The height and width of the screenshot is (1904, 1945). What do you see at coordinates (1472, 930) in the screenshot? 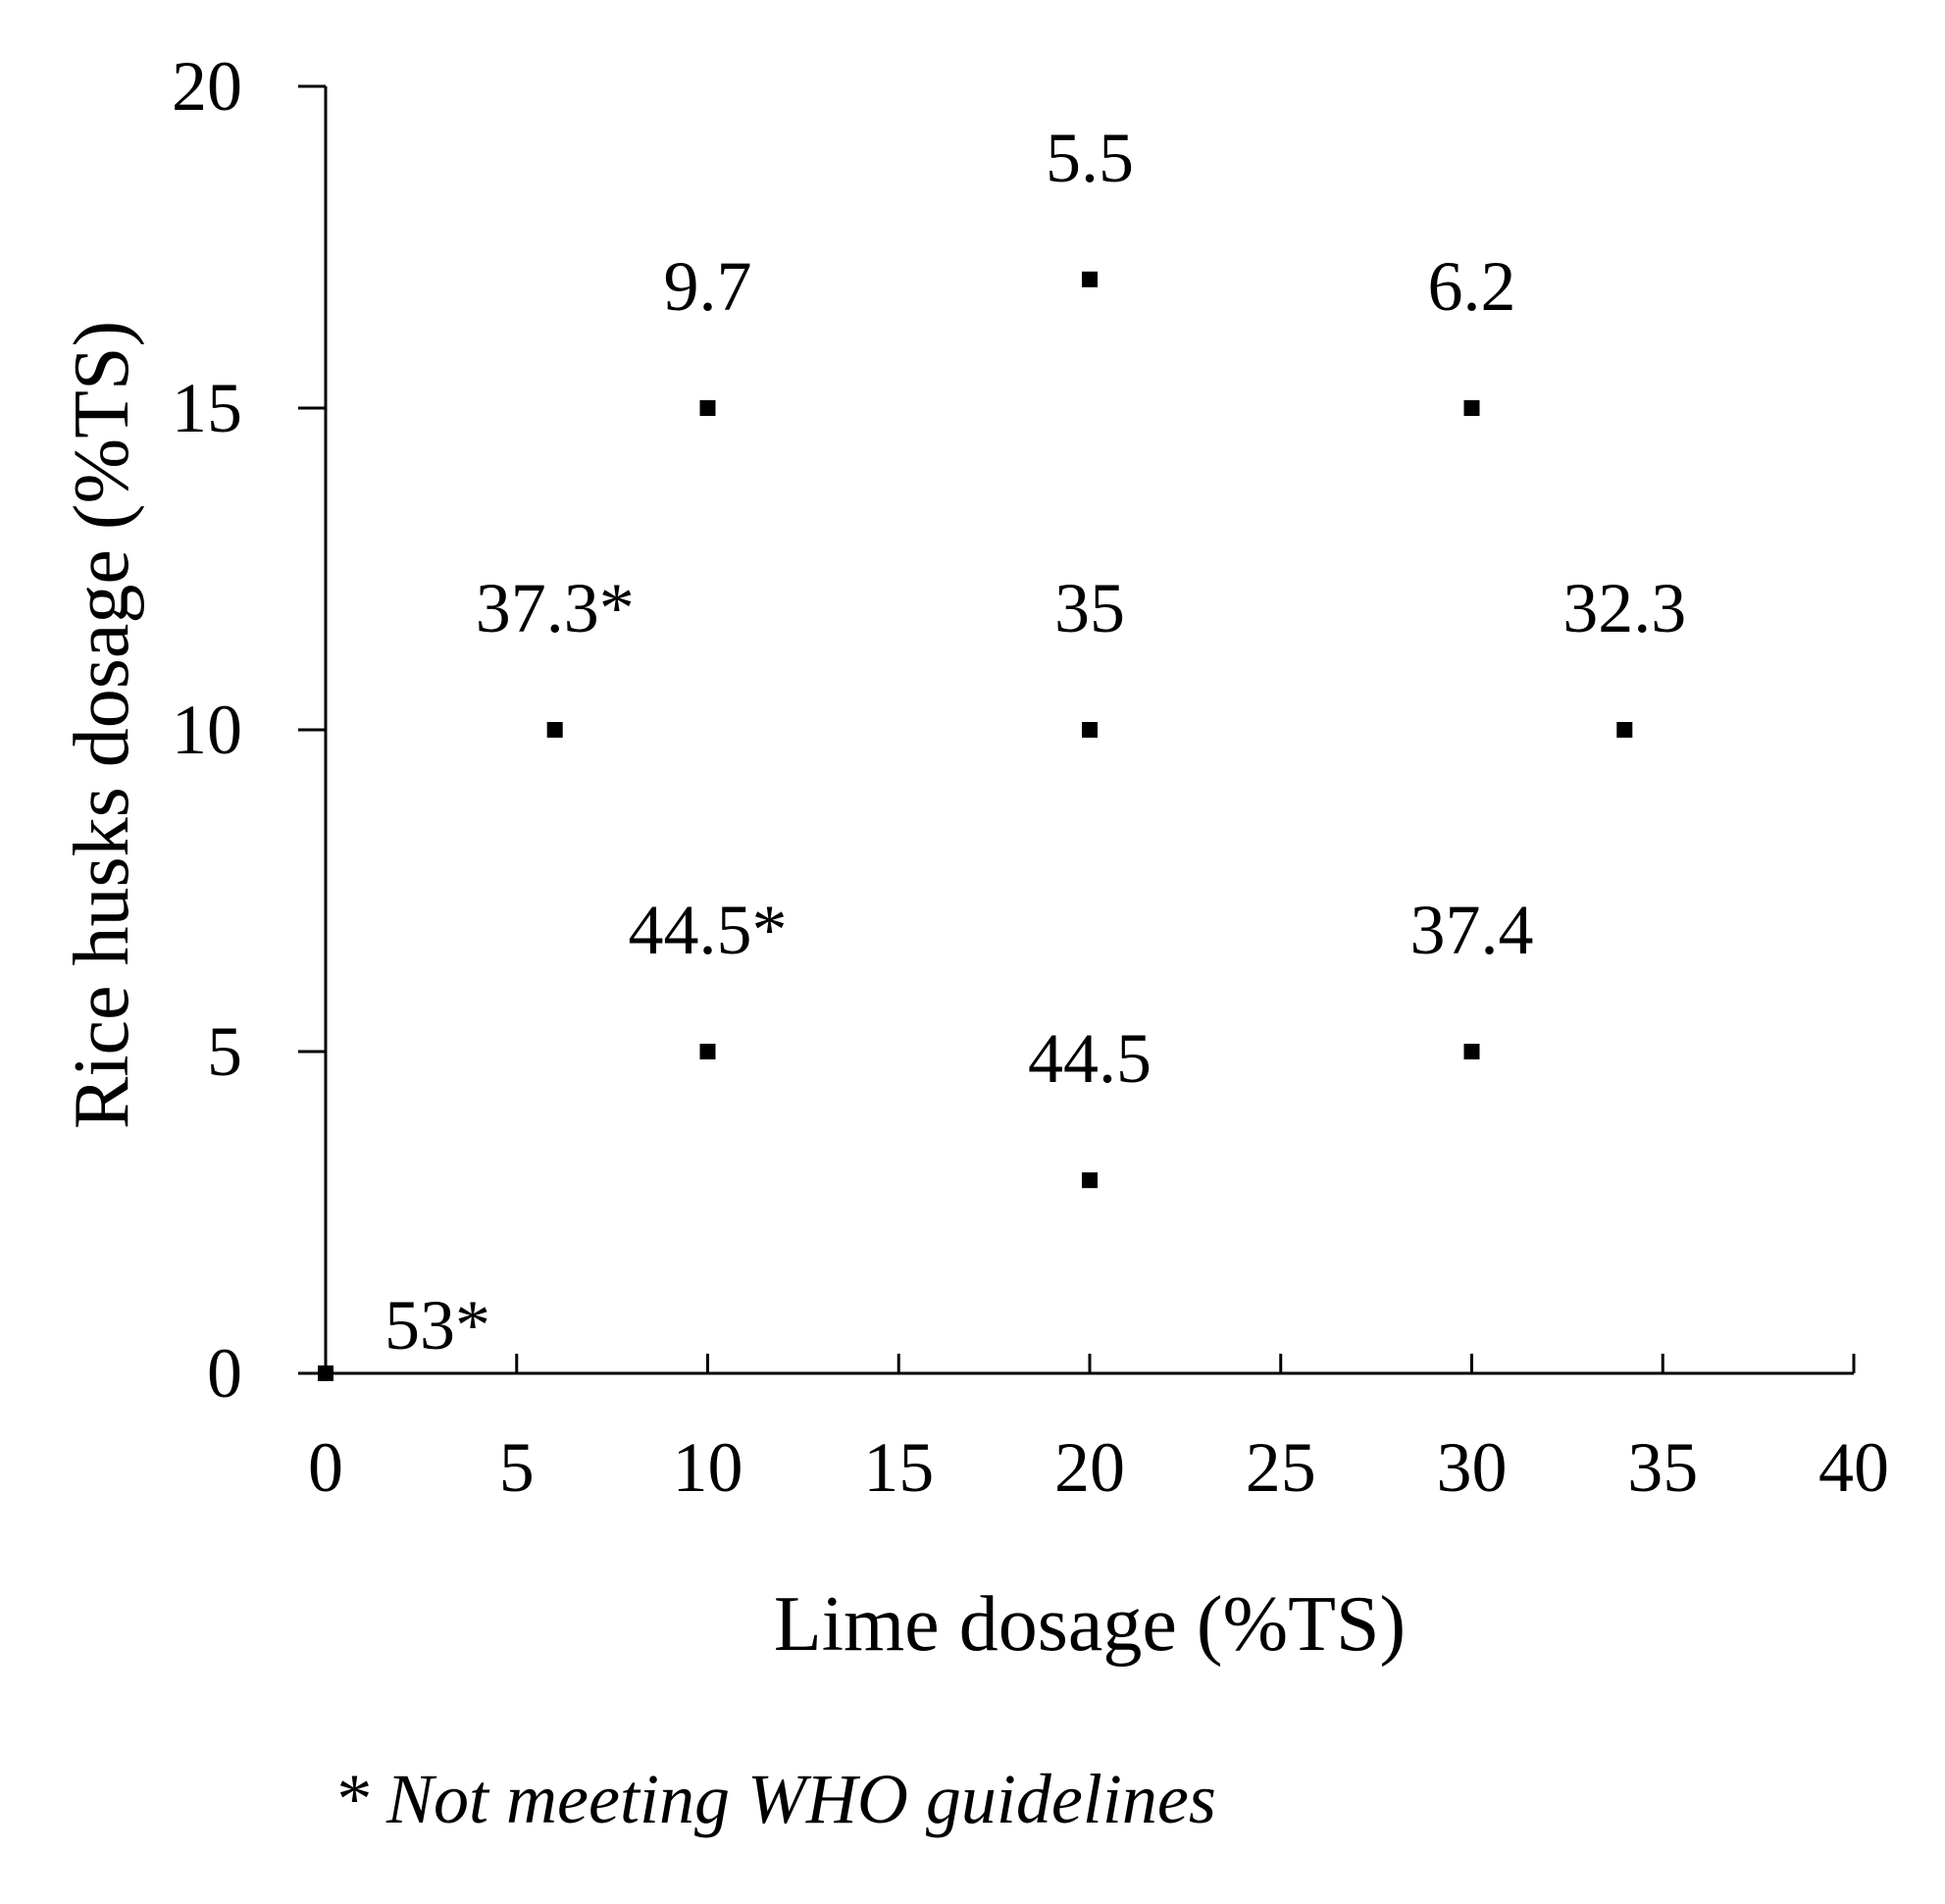
I see `data-label: 37.4` at bounding box center [1472, 930].